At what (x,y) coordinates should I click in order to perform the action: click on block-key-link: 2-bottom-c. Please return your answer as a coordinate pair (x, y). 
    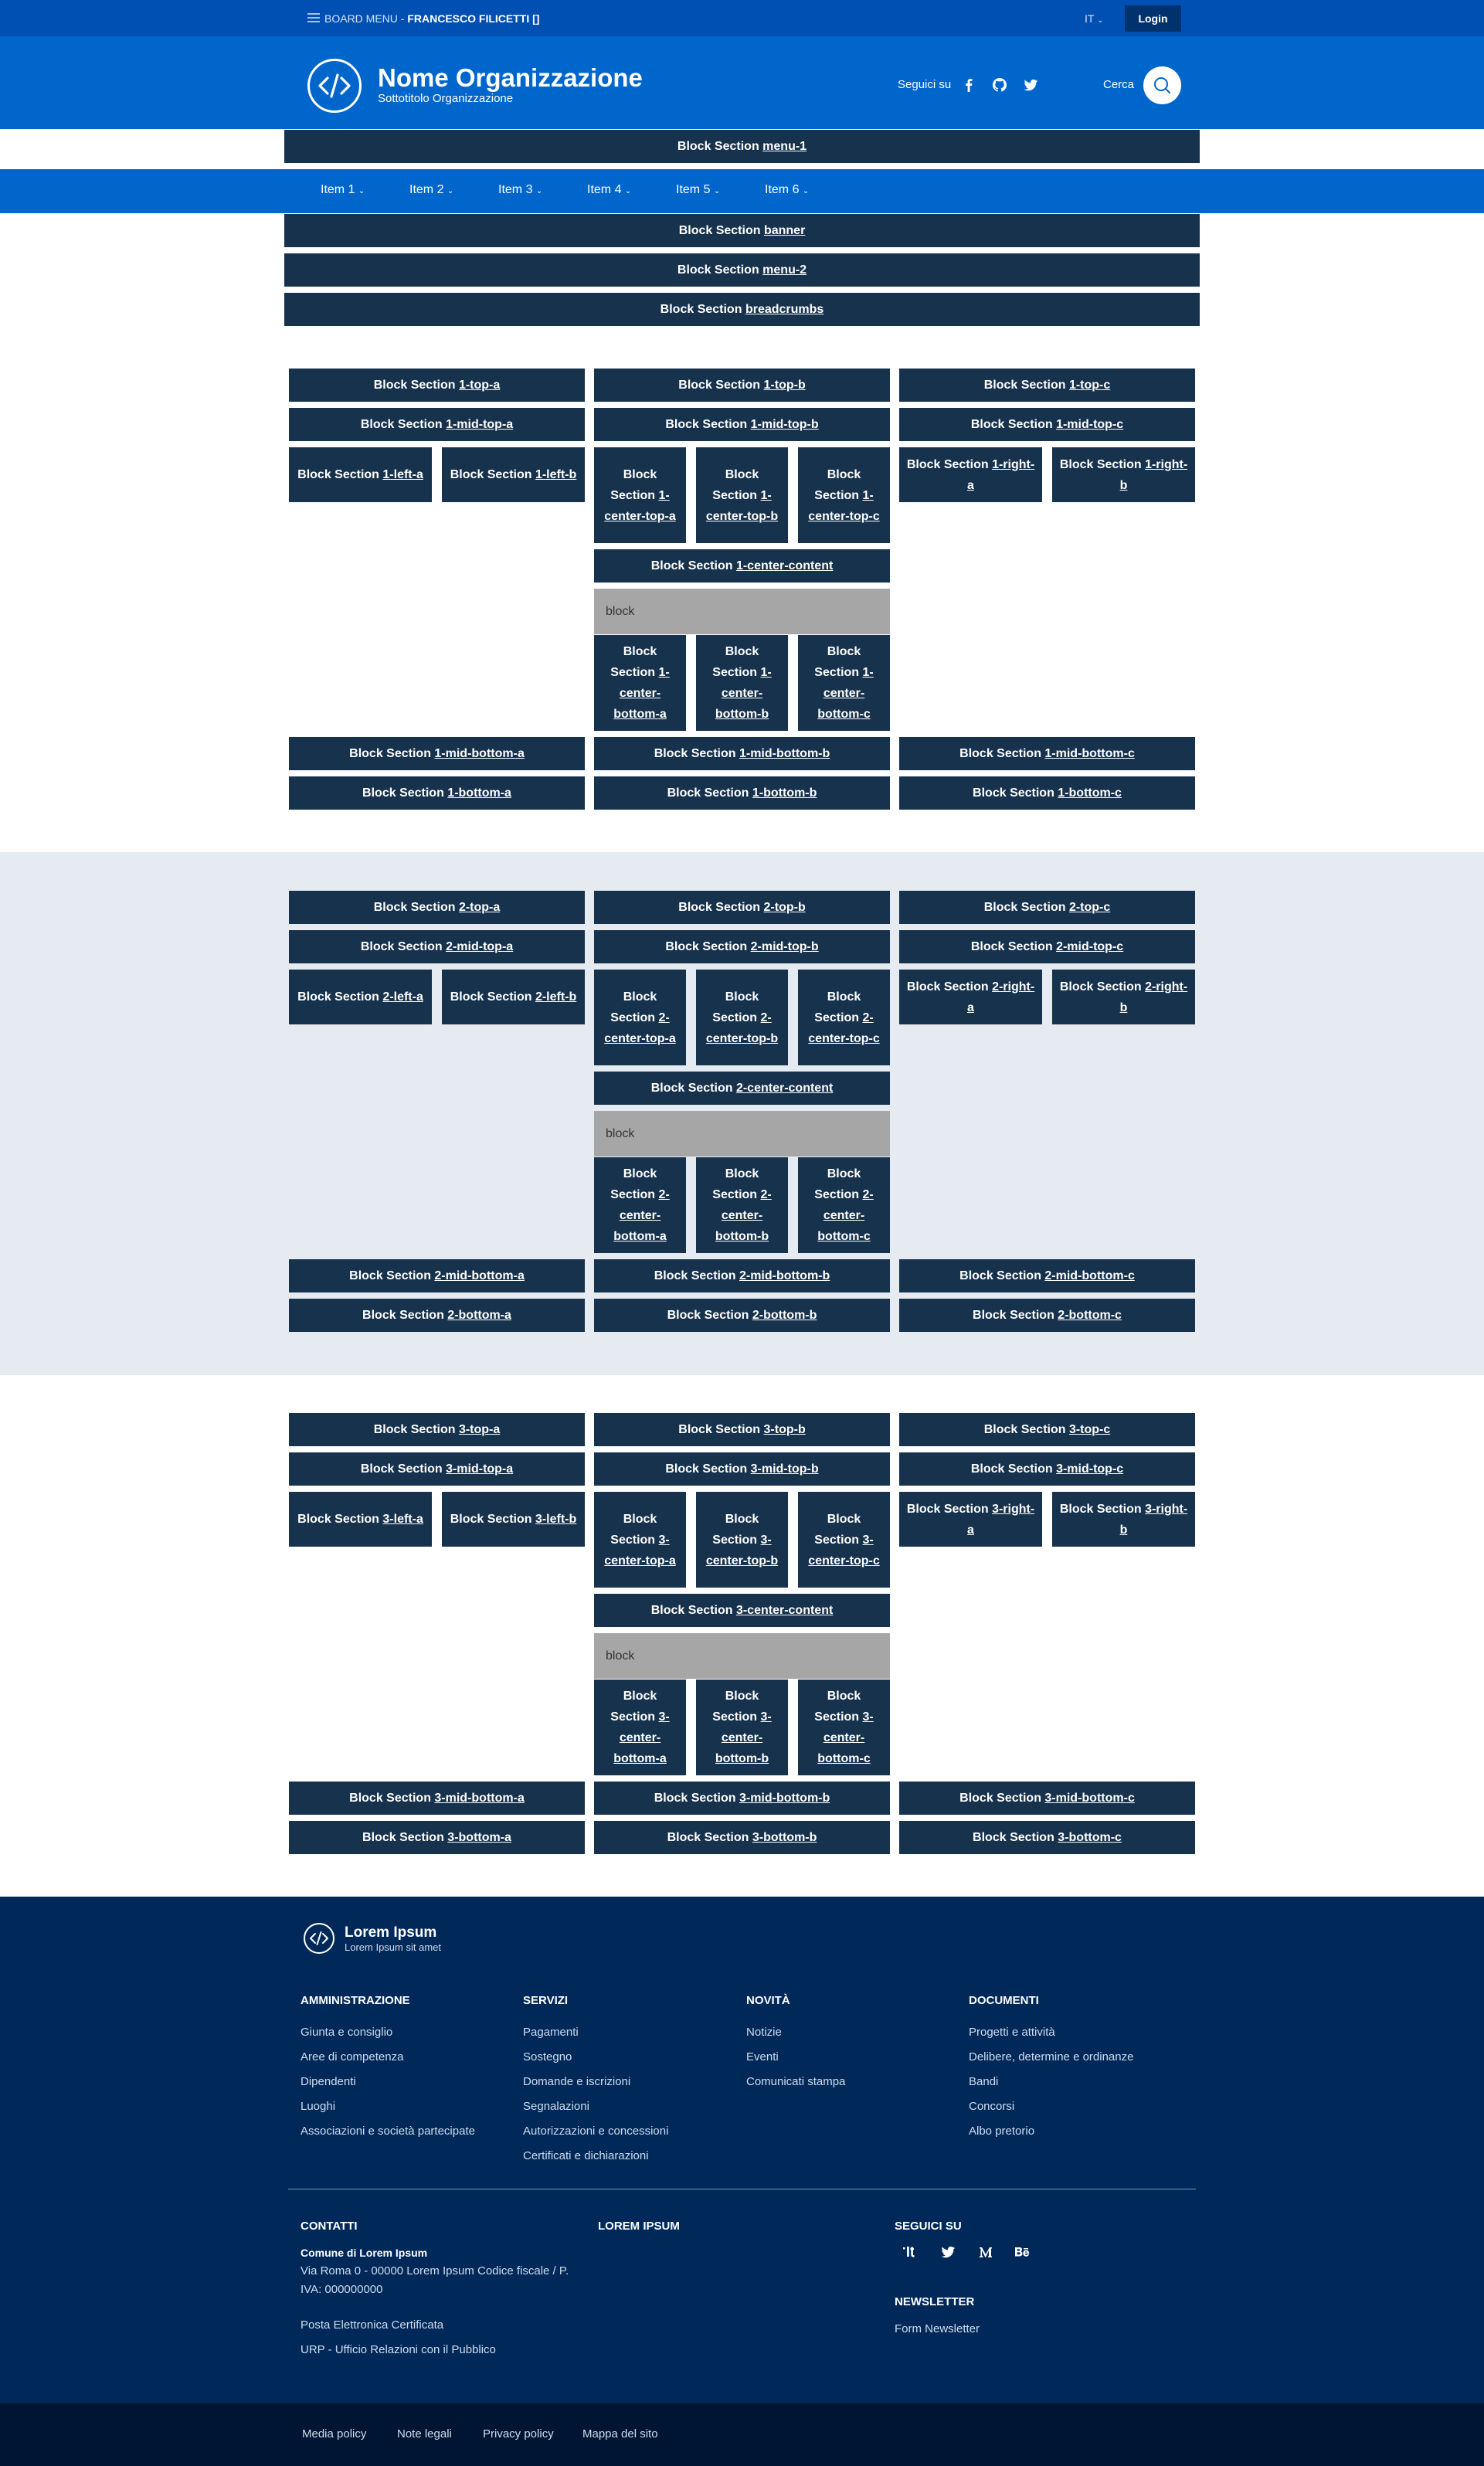
    Looking at the image, I should click on (1090, 1315).